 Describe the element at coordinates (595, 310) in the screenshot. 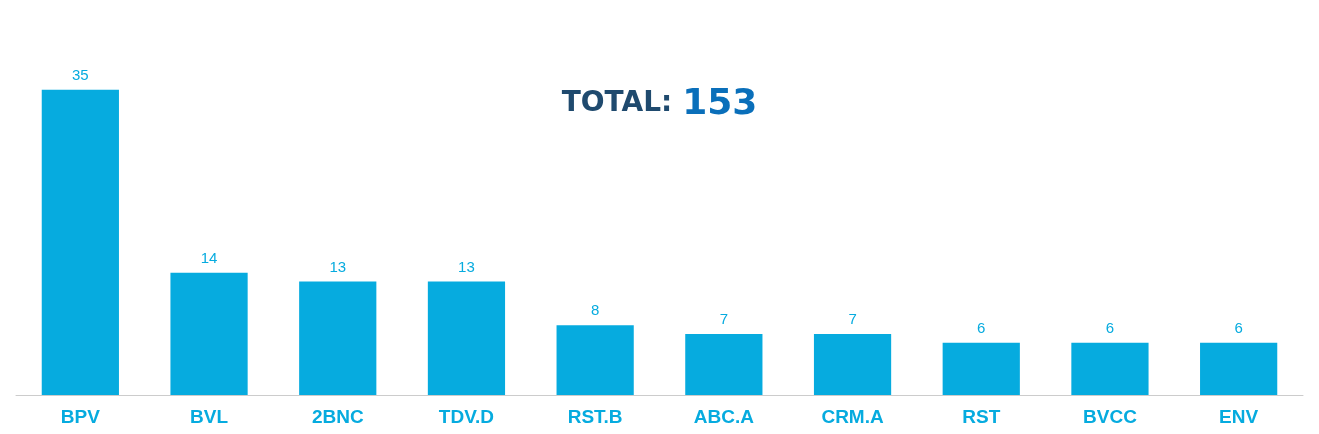

I see `data-label: 8` at that location.